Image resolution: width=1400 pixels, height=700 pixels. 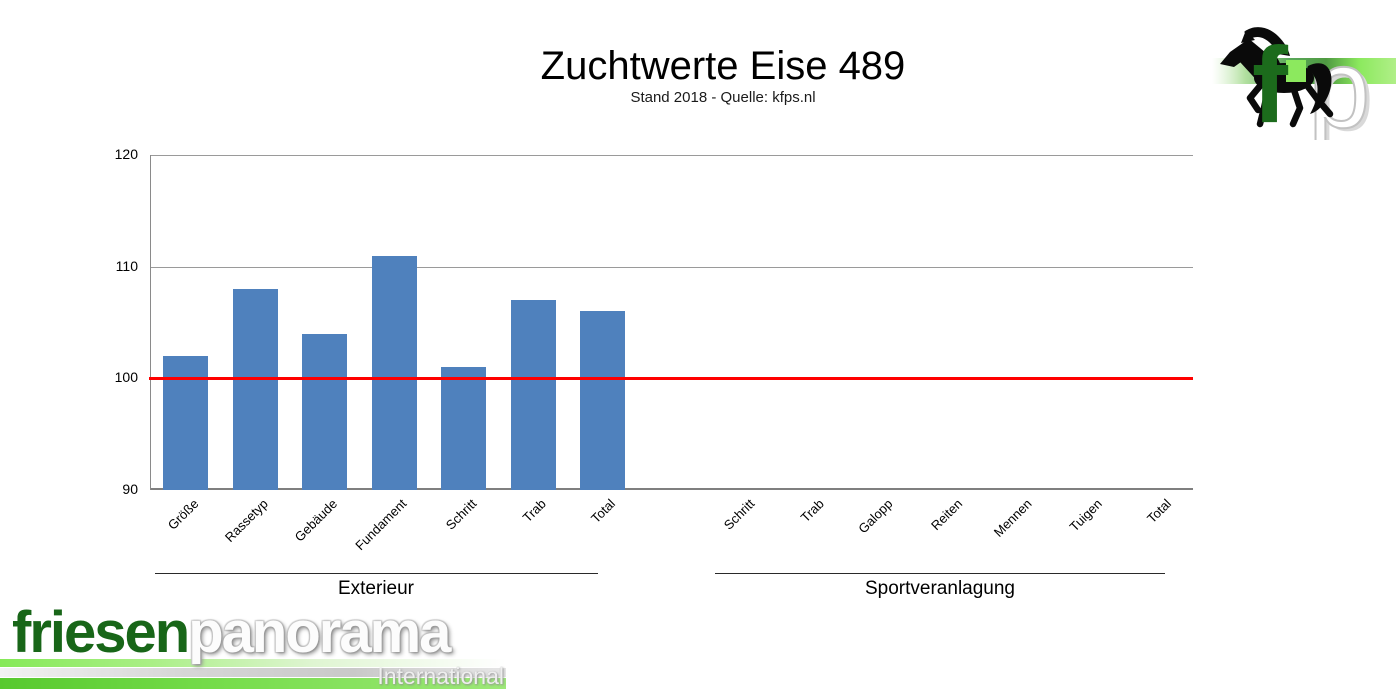 What do you see at coordinates (130, 489) in the screenshot?
I see `y-tick-label-90: 90` at bounding box center [130, 489].